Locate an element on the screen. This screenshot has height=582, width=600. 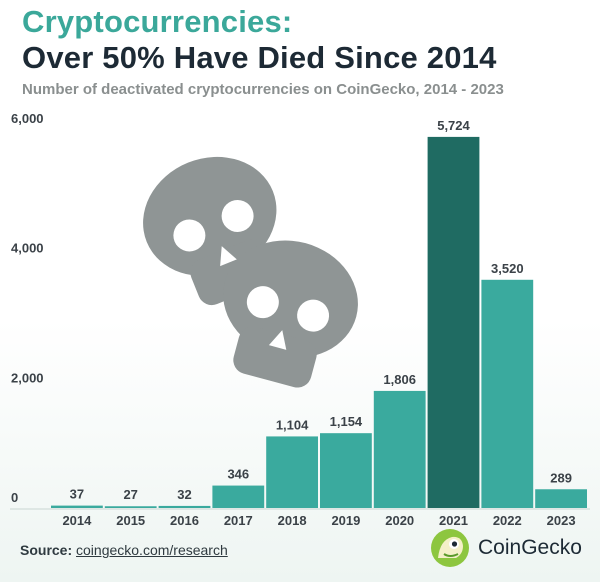
bar-2018 is located at coordinates (292, 472).